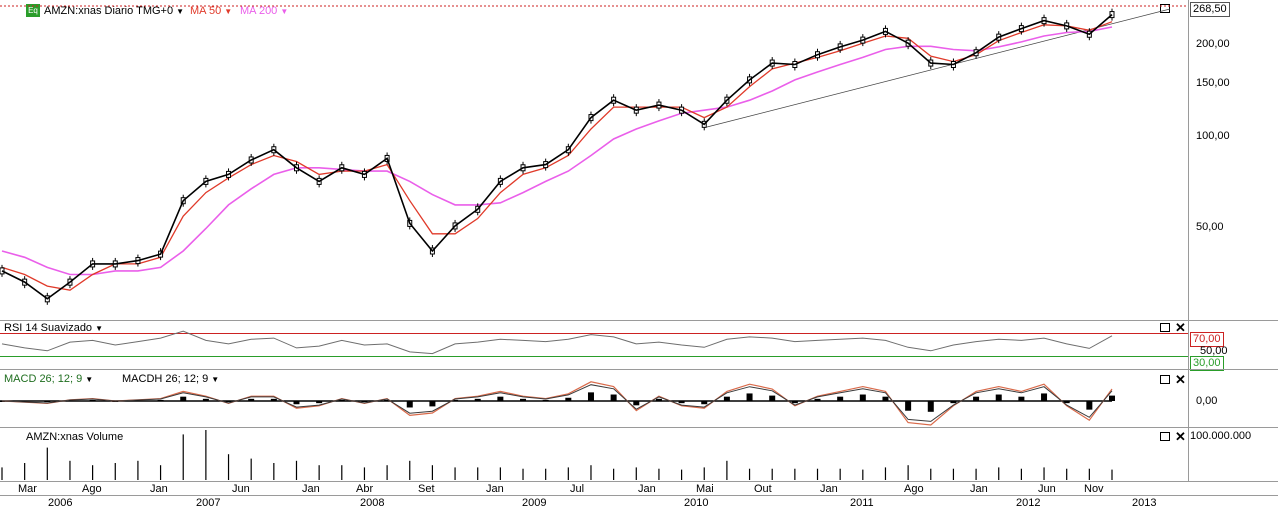 Image resolution: width=1278 pixels, height=510 pixels. I want to click on symbol-title-text: AMZN:xnas Diario TMG+0, so click(109, 11).